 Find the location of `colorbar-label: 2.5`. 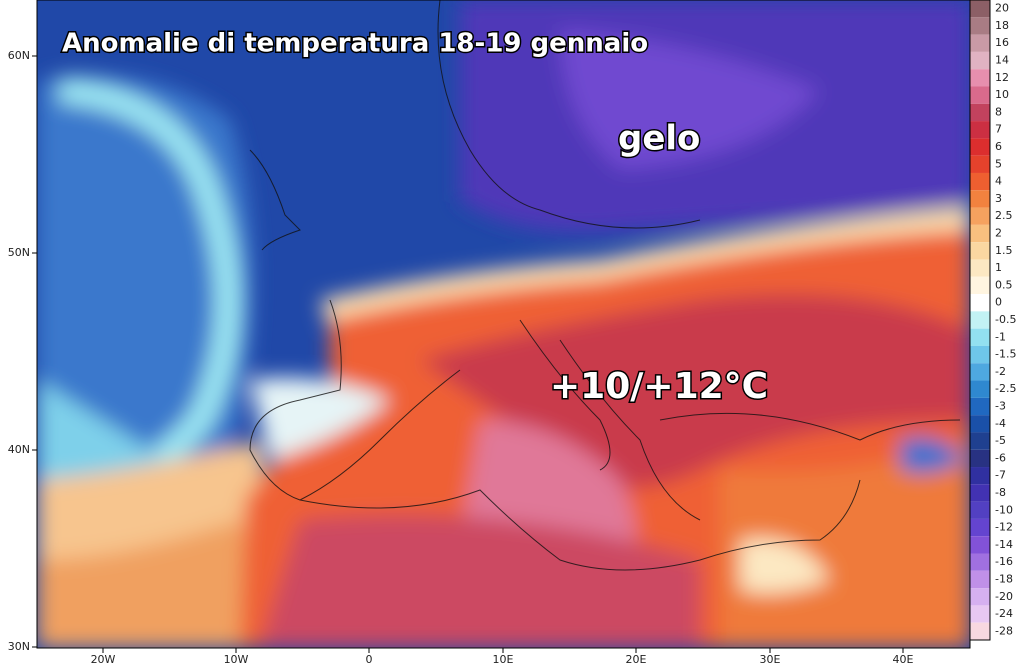

colorbar-label: 2.5 is located at coordinates (1004, 215).